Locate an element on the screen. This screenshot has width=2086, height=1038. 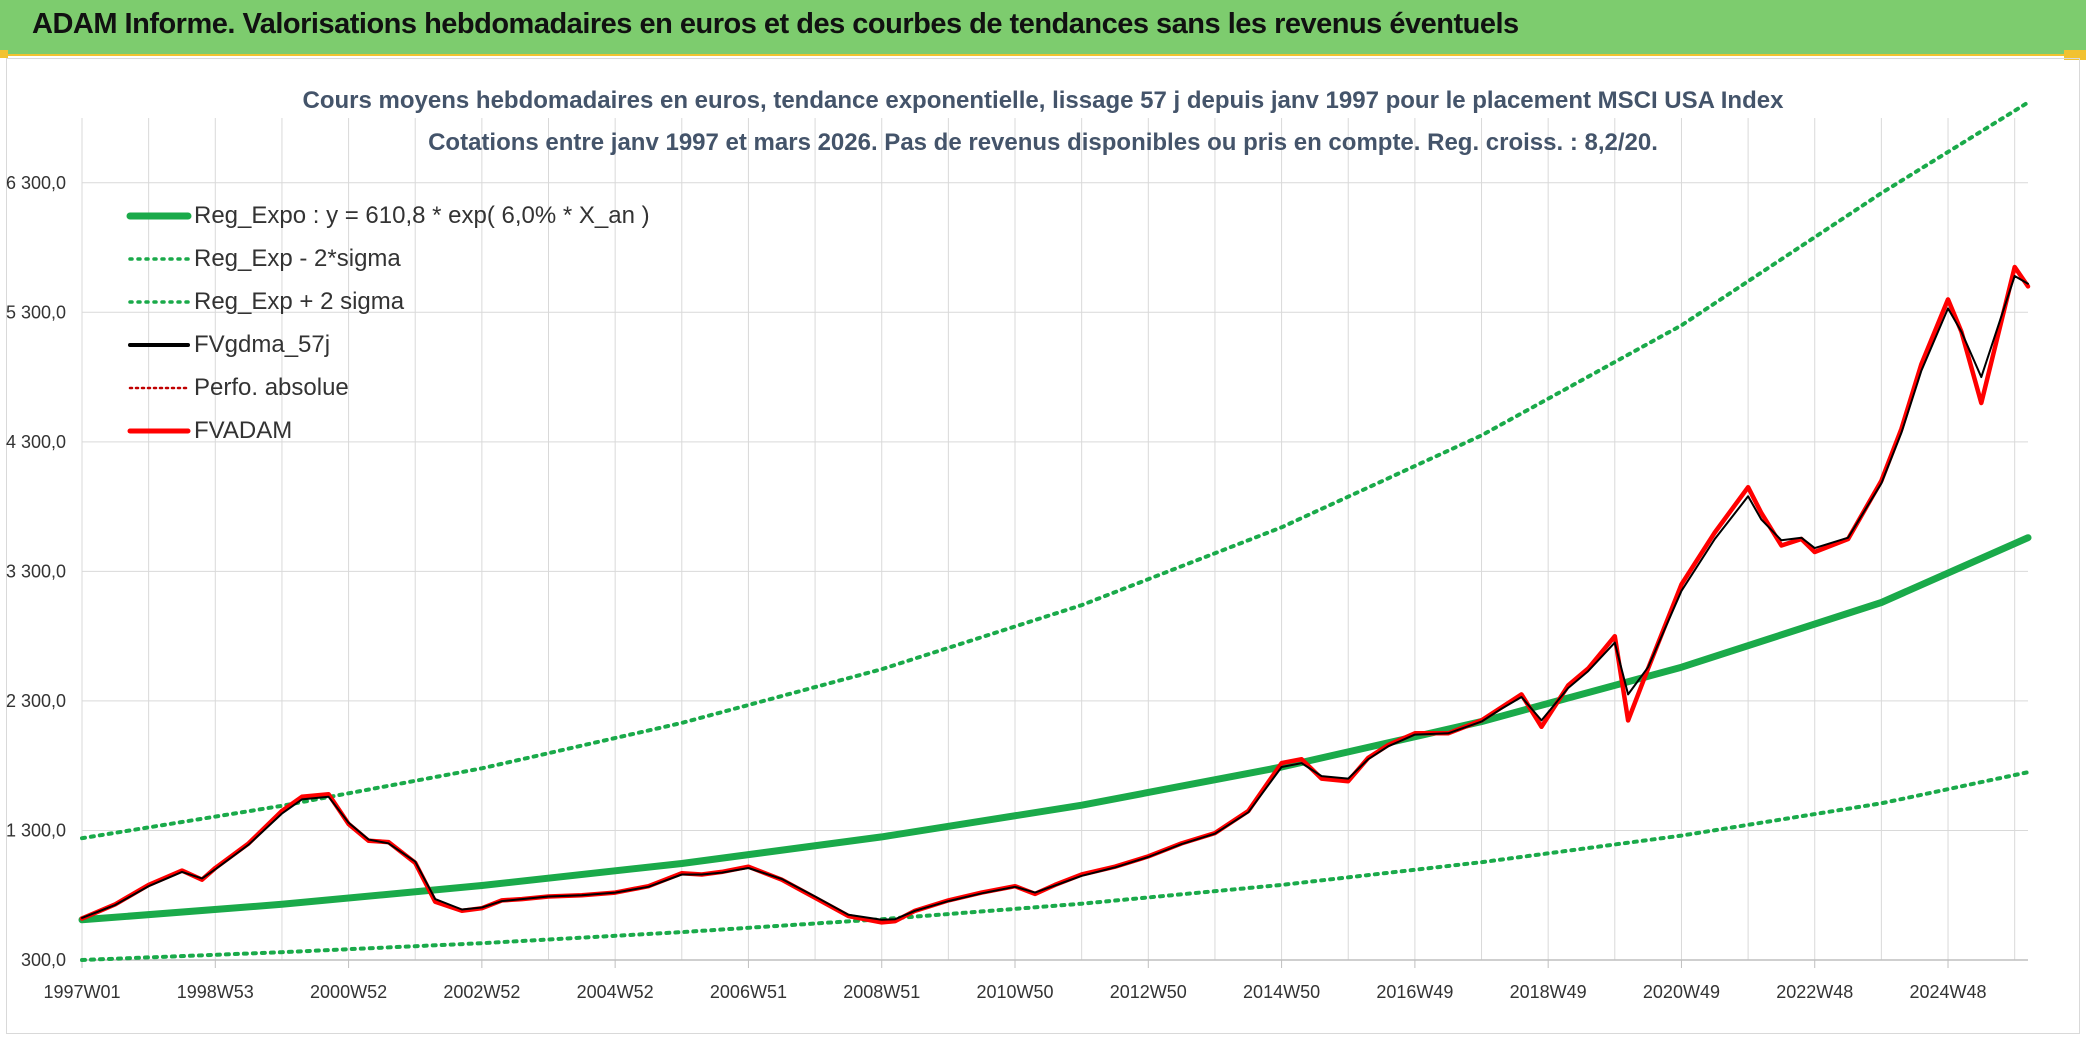
x-tick-label: 2004W52 is located at coordinates (615, 992).